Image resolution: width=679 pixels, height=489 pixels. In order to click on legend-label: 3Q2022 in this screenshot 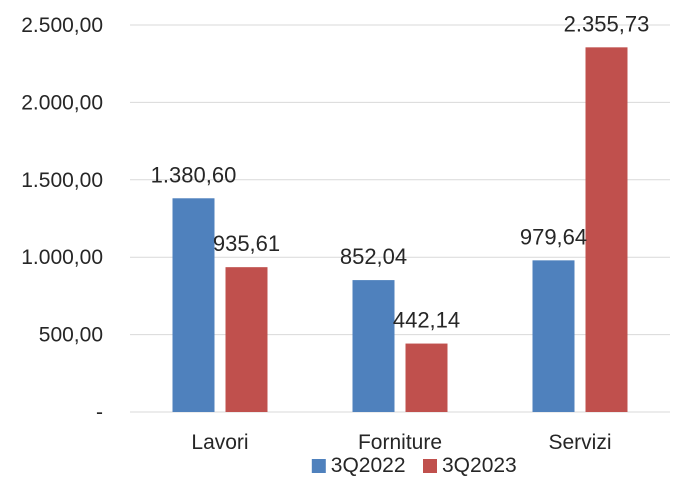, I will do `click(368, 465)`.